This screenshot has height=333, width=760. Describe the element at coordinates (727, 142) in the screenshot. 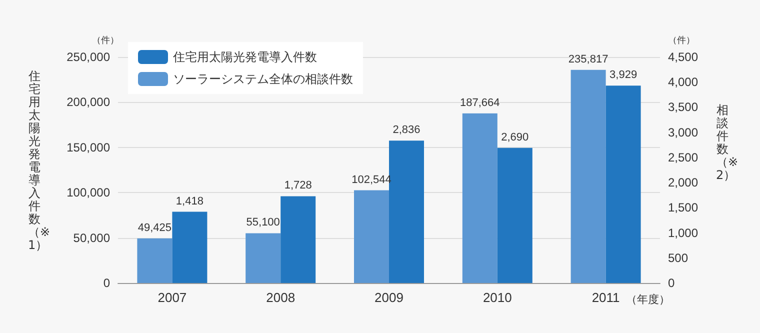

I see `y2-axis-title: 相談件数（※2）` at that location.